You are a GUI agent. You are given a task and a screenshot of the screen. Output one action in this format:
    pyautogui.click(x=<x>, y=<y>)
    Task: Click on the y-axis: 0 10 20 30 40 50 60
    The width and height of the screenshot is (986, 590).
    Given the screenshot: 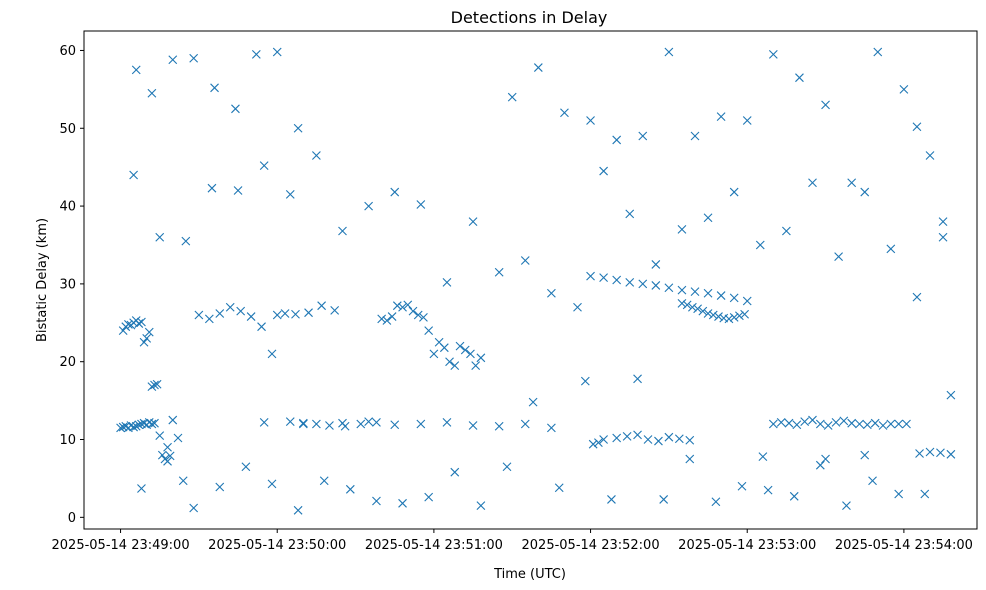 What is the action you would take?
    pyautogui.click(x=71, y=285)
    